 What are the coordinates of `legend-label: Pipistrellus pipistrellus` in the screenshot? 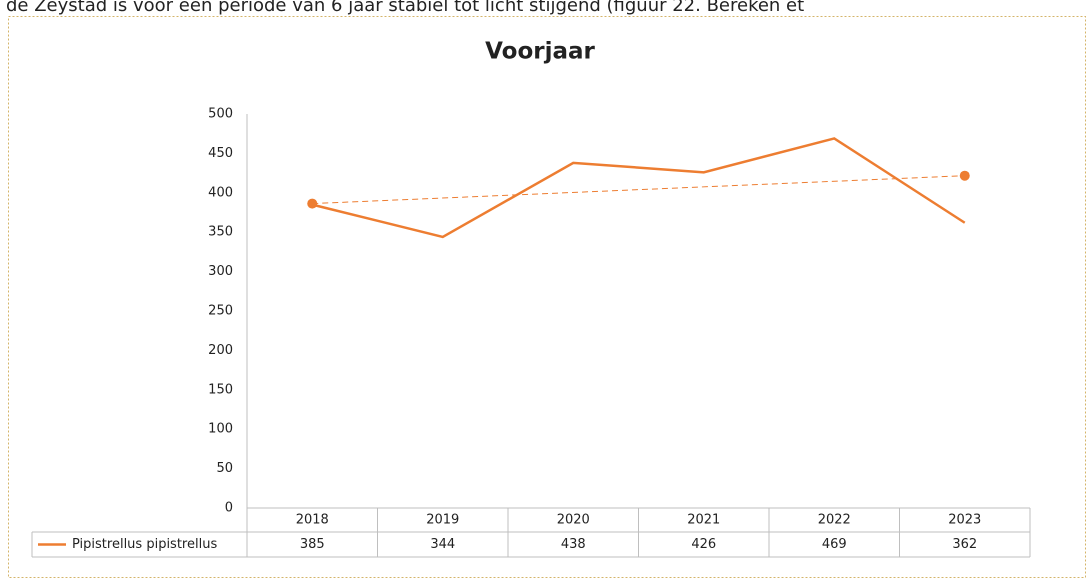 It's located at (144, 544).